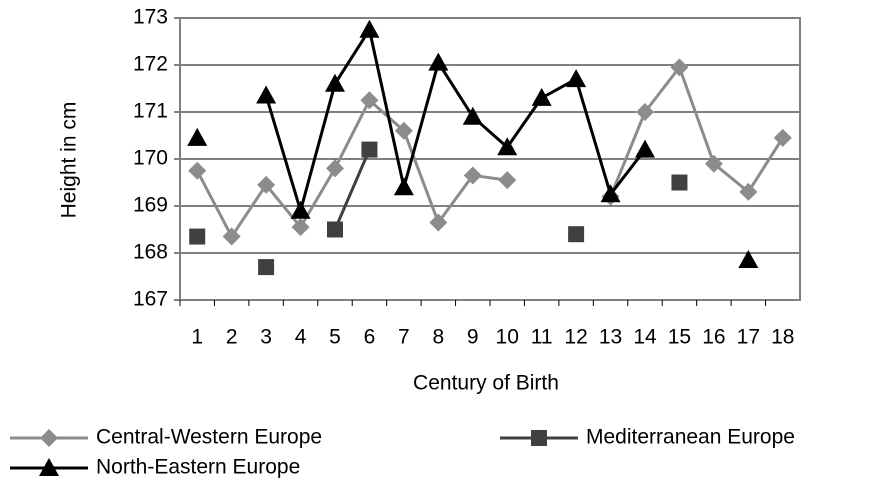 The height and width of the screenshot is (489, 881). Describe the element at coordinates (150, 252) in the screenshot. I see `y-tick-label: 168` at that location.